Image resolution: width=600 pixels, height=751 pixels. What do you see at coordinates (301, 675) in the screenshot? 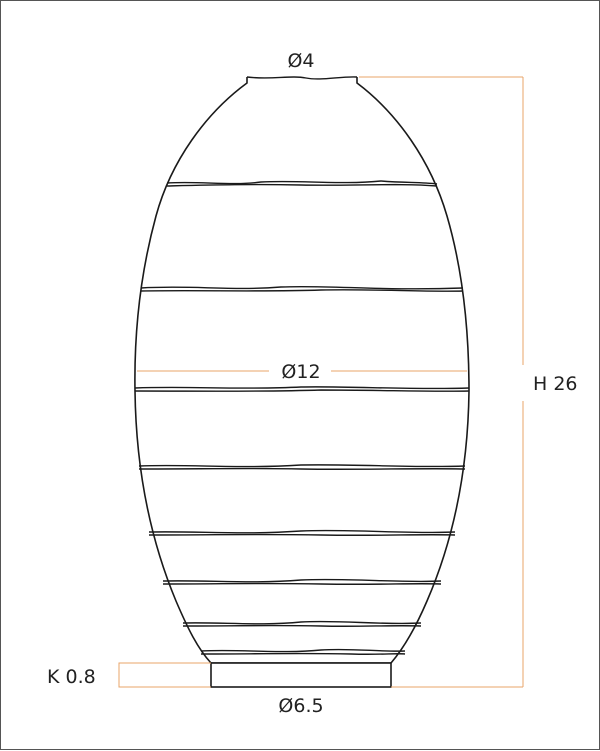
I see `vase-base` at bounding box center [301, 675].